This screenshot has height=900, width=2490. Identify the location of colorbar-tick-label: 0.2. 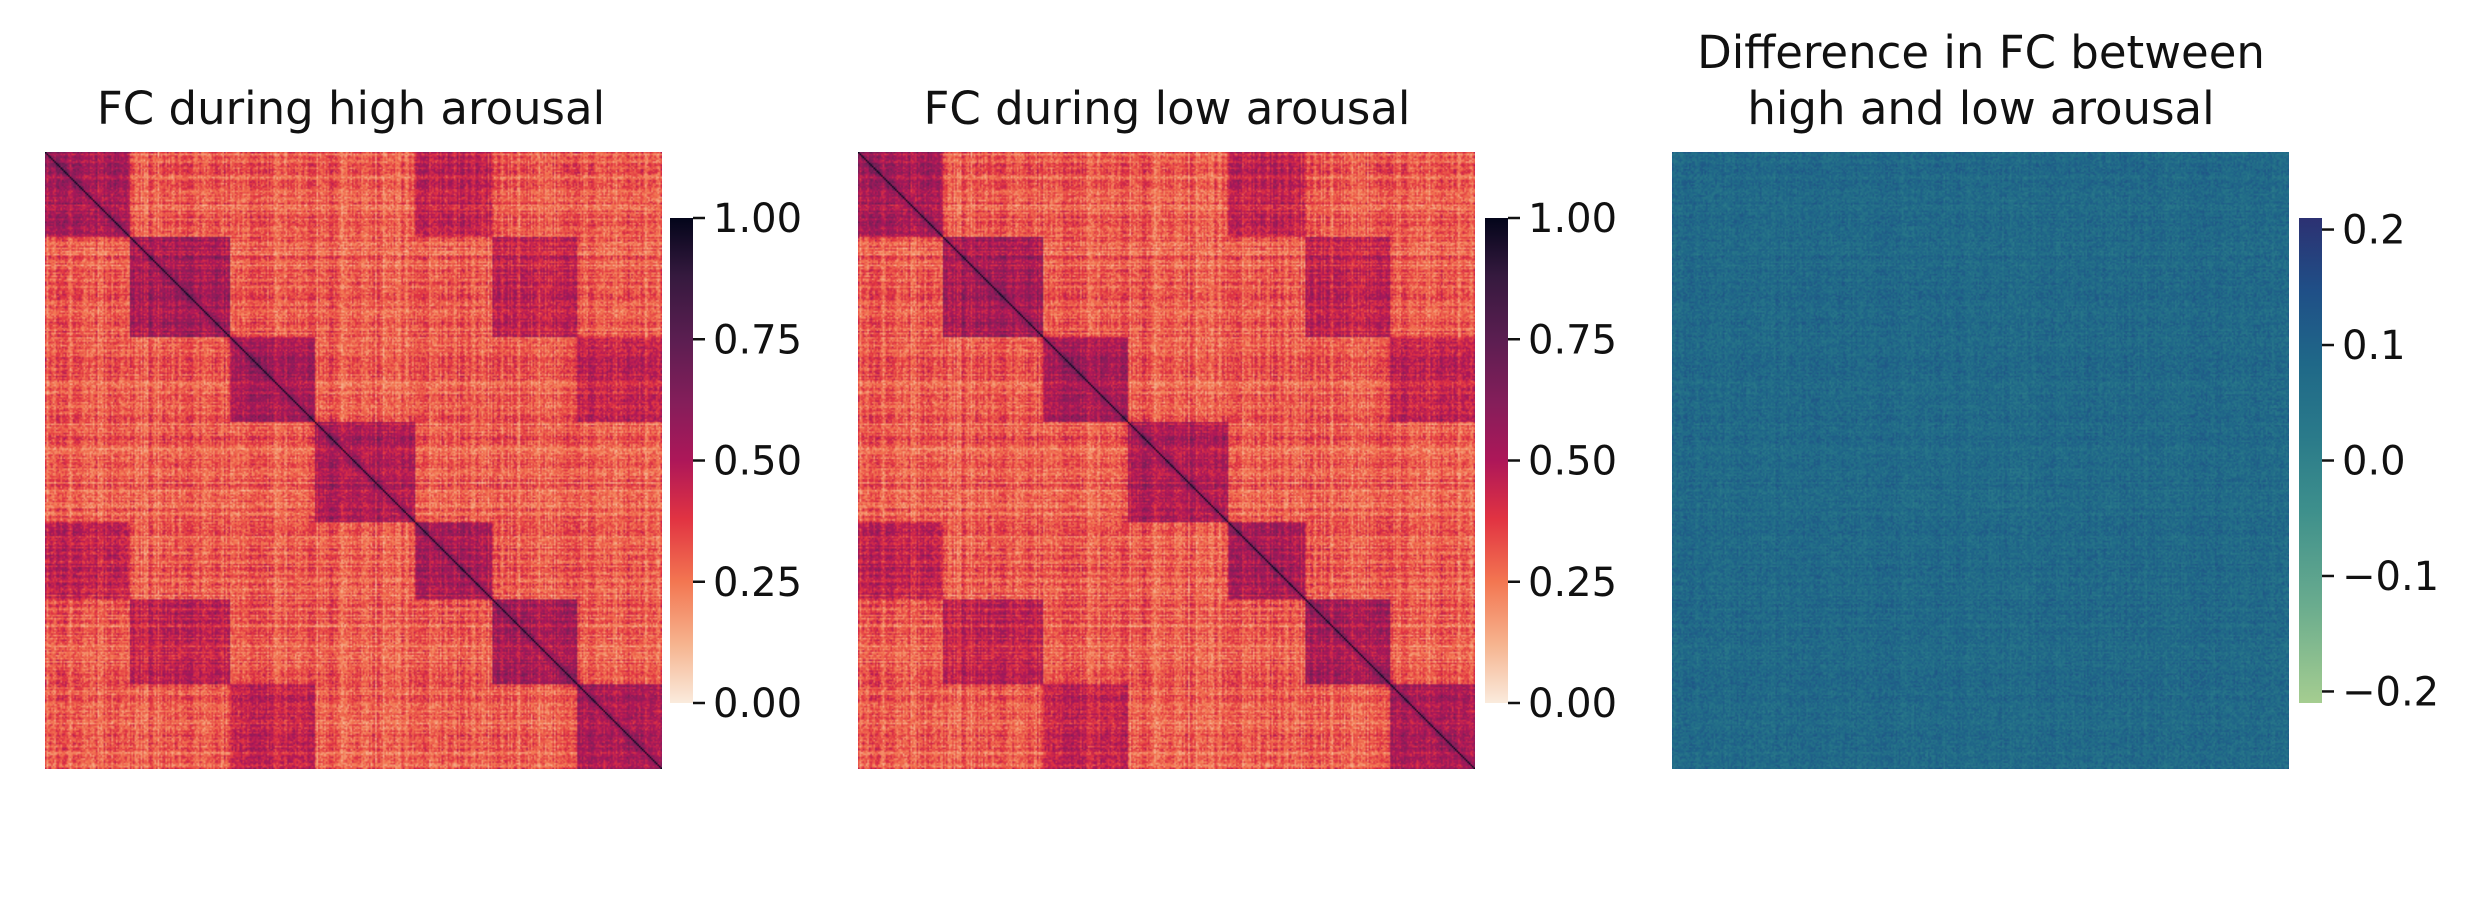
(2374, 231).